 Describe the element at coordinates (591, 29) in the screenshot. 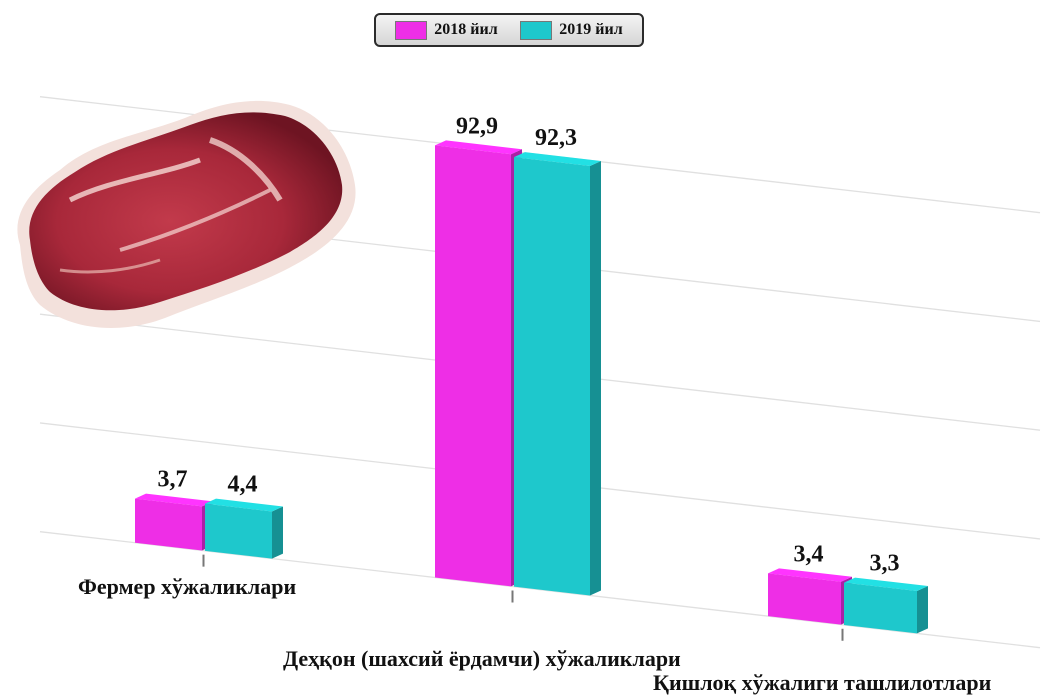

I see `legend-label-2019: 2019 йил` at that location.